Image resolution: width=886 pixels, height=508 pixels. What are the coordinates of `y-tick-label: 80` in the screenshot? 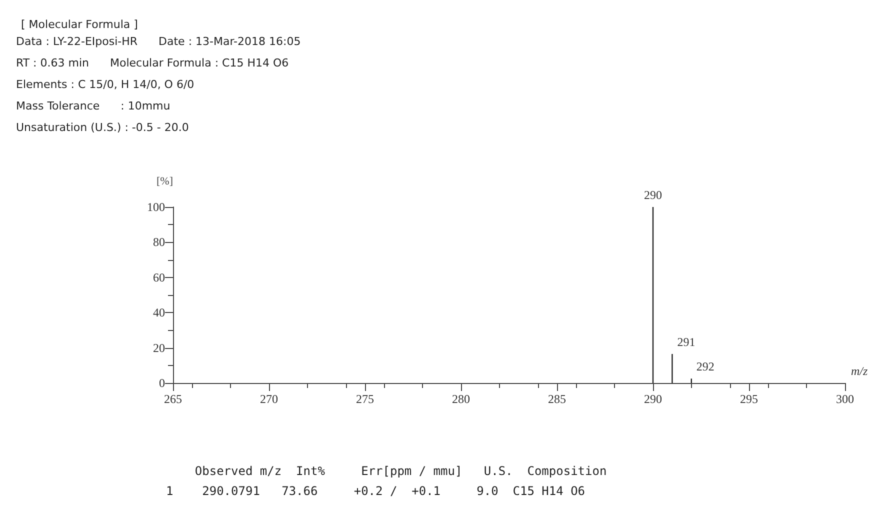 It's located at (159, 242).